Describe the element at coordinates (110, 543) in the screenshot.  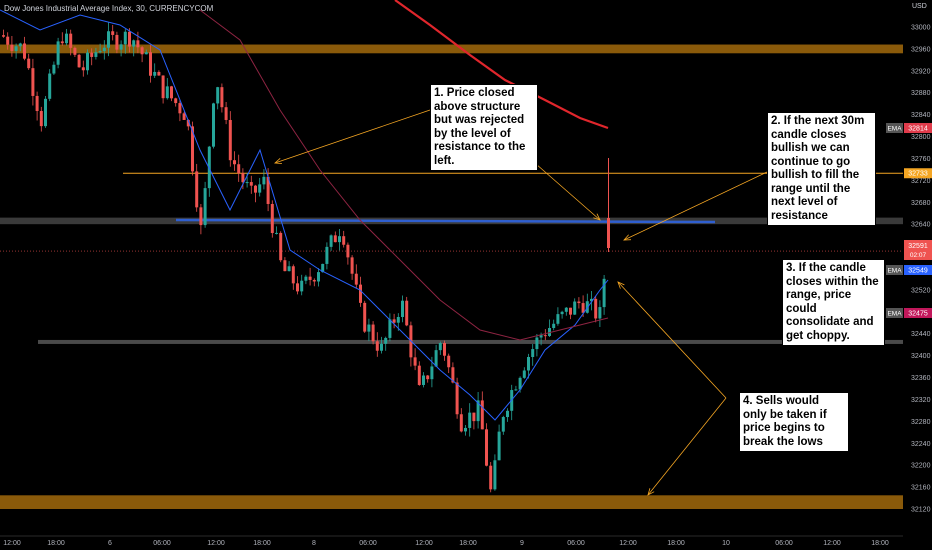
I see `x-tick-label: 6` at that location.